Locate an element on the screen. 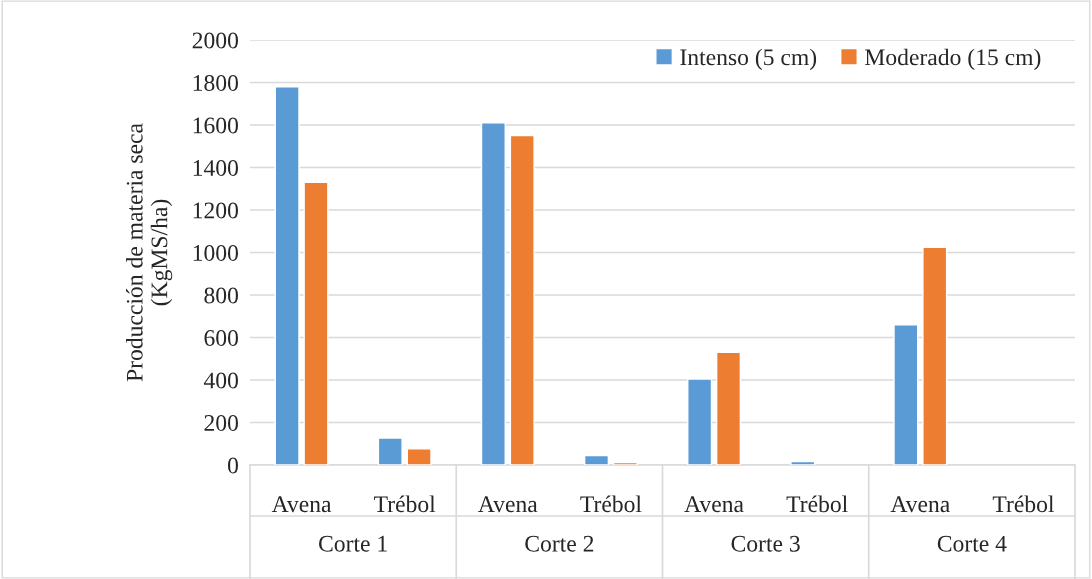 This screenshot has width=1092, height=579. y-tick-label: 1200 is located at coordinates (215, 210).